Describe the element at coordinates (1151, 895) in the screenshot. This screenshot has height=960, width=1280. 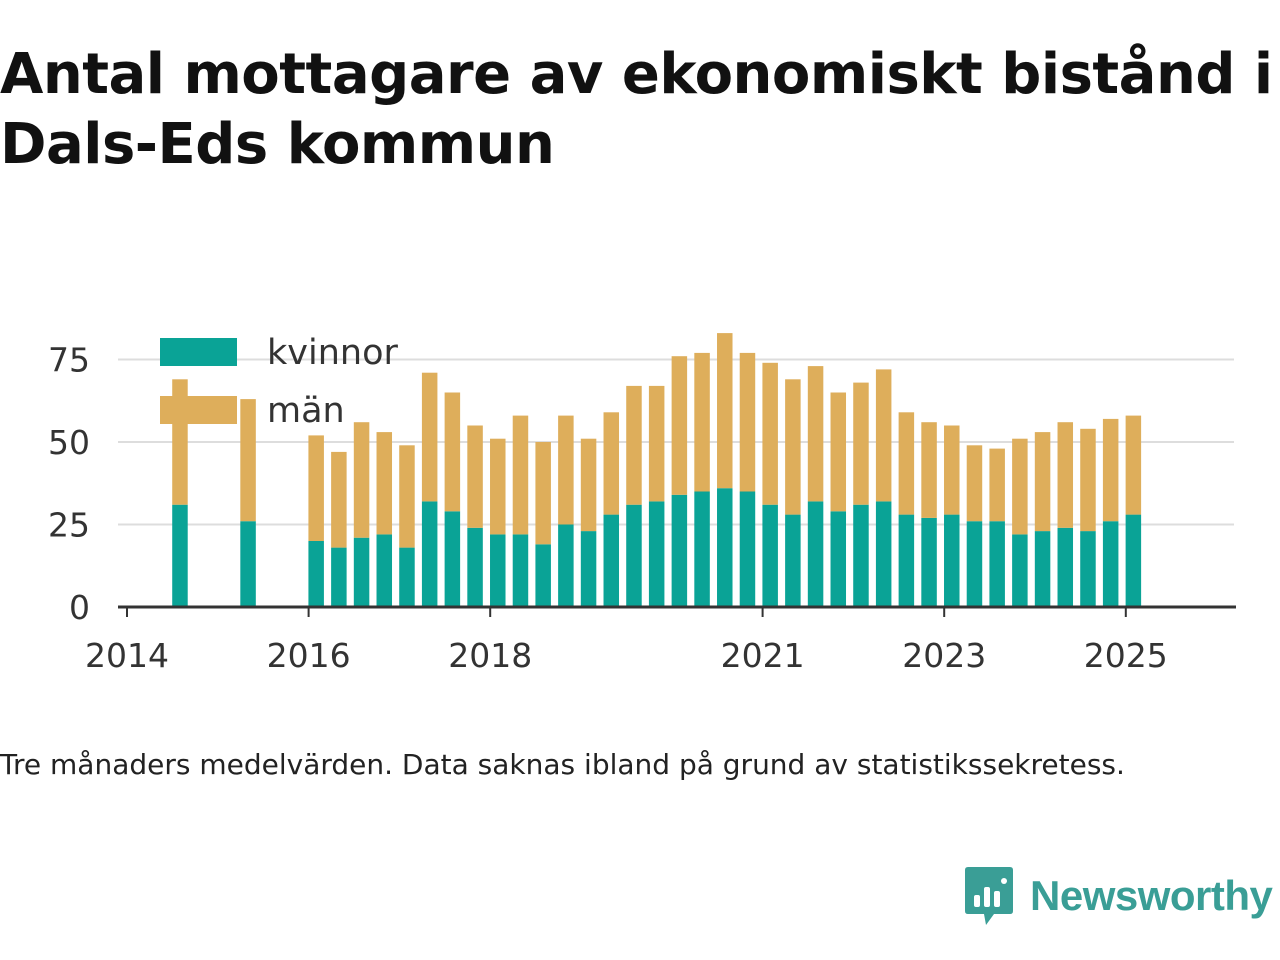
I see `brand-name: Newsworthy` at that location.